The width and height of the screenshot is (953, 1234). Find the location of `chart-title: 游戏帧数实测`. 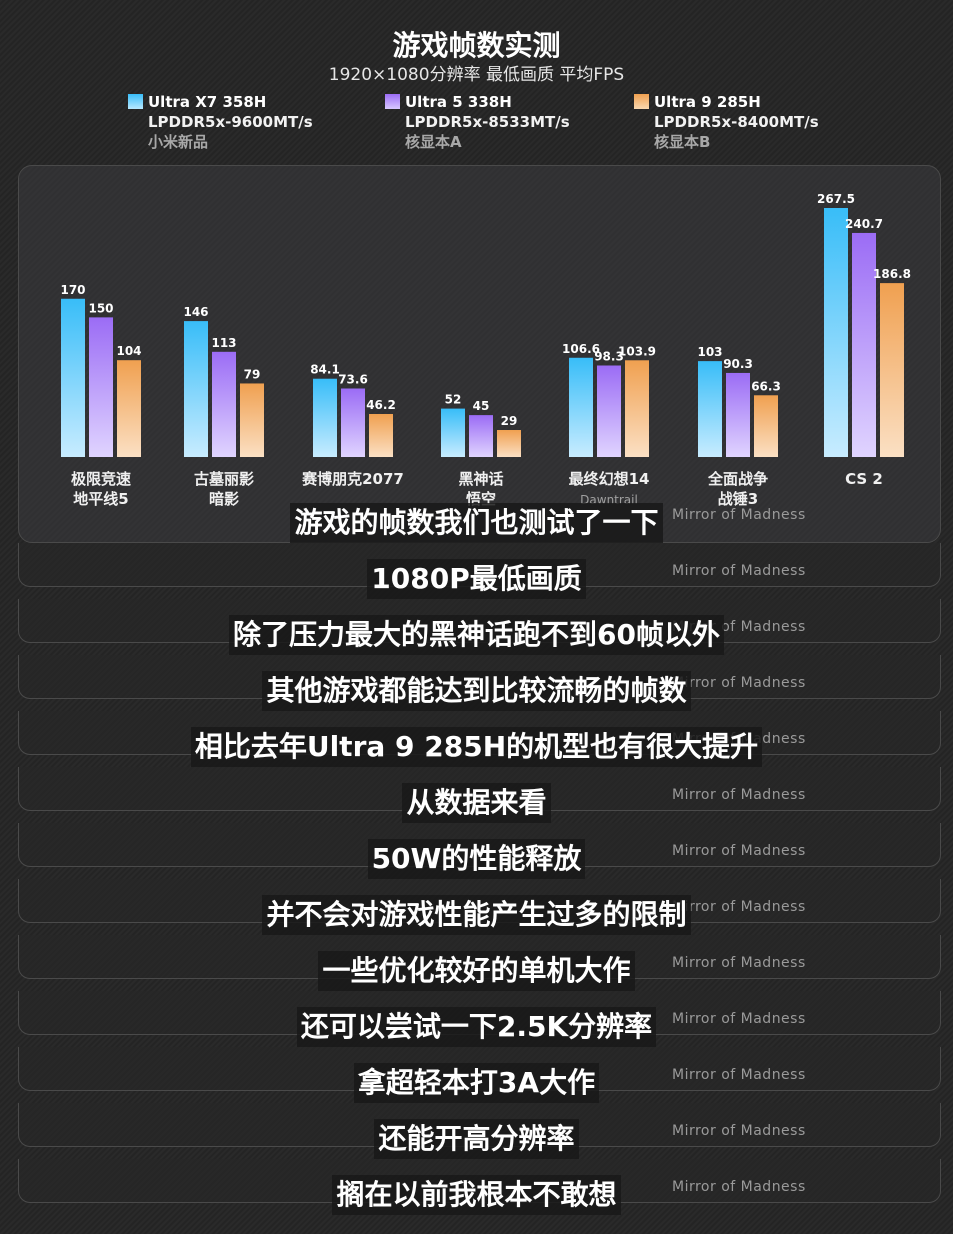

chart-title: 游戏帧数实测 is located at coordinates (476, 45).